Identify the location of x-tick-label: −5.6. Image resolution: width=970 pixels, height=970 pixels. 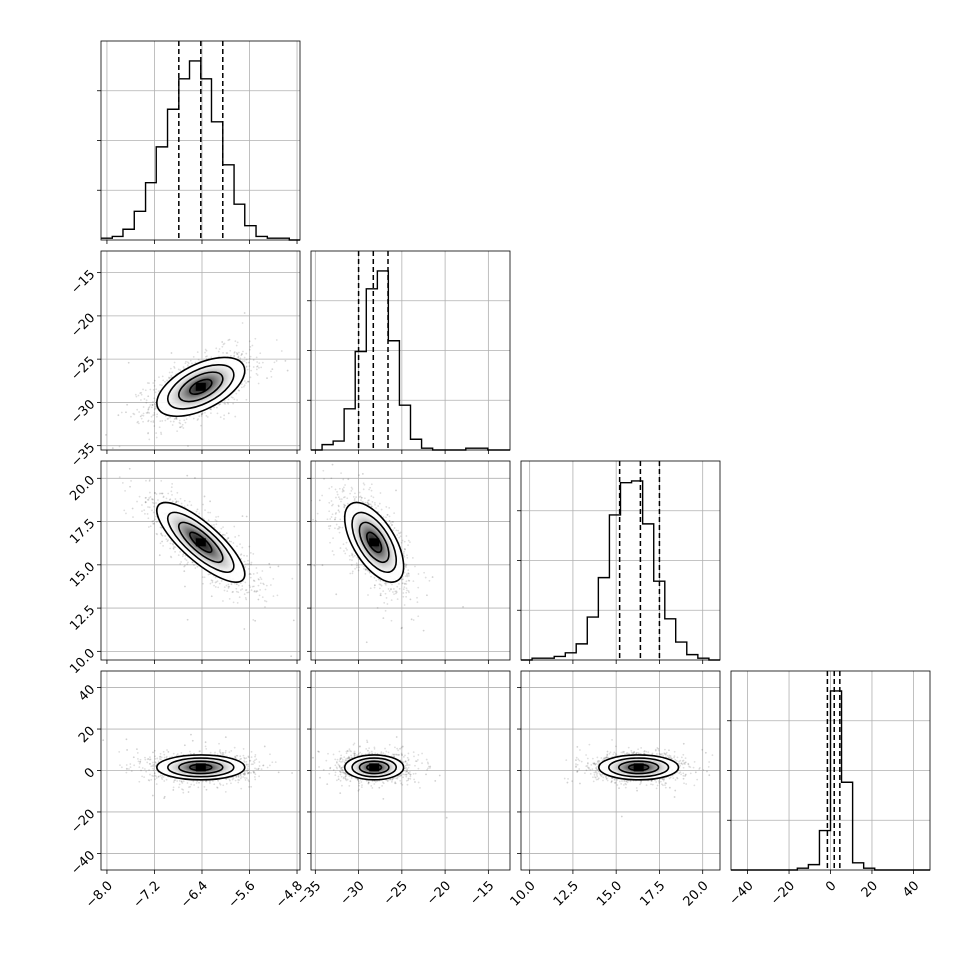
(242, 894).